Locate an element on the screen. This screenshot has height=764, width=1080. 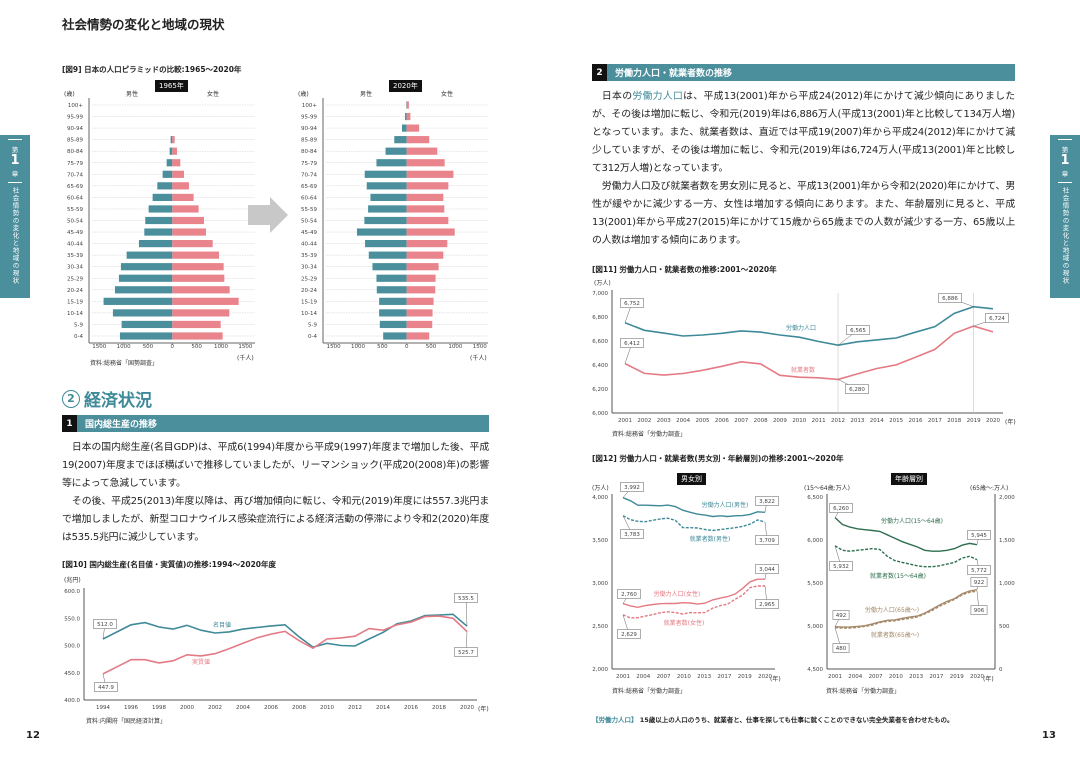
page-number-right: 13 is located at coordinates (1049, 735).